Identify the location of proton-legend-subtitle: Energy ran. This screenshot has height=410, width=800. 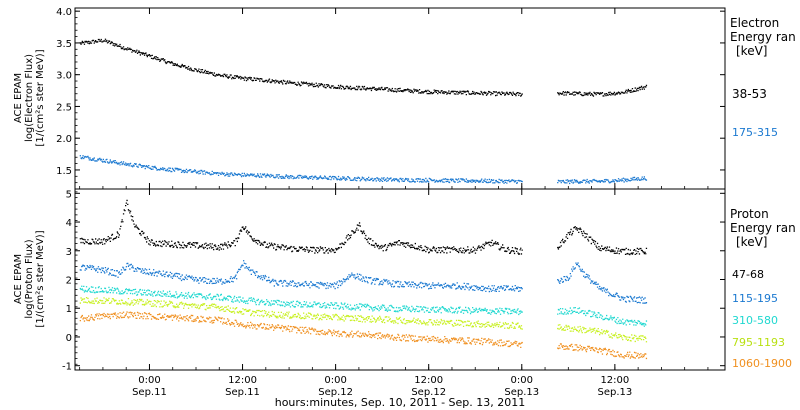
(763, 228).